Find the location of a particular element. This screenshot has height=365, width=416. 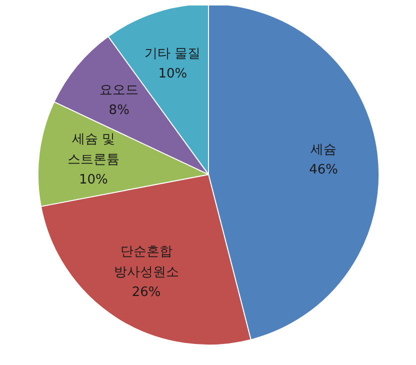

data-label: 26% is located at coordinates (146, 292).